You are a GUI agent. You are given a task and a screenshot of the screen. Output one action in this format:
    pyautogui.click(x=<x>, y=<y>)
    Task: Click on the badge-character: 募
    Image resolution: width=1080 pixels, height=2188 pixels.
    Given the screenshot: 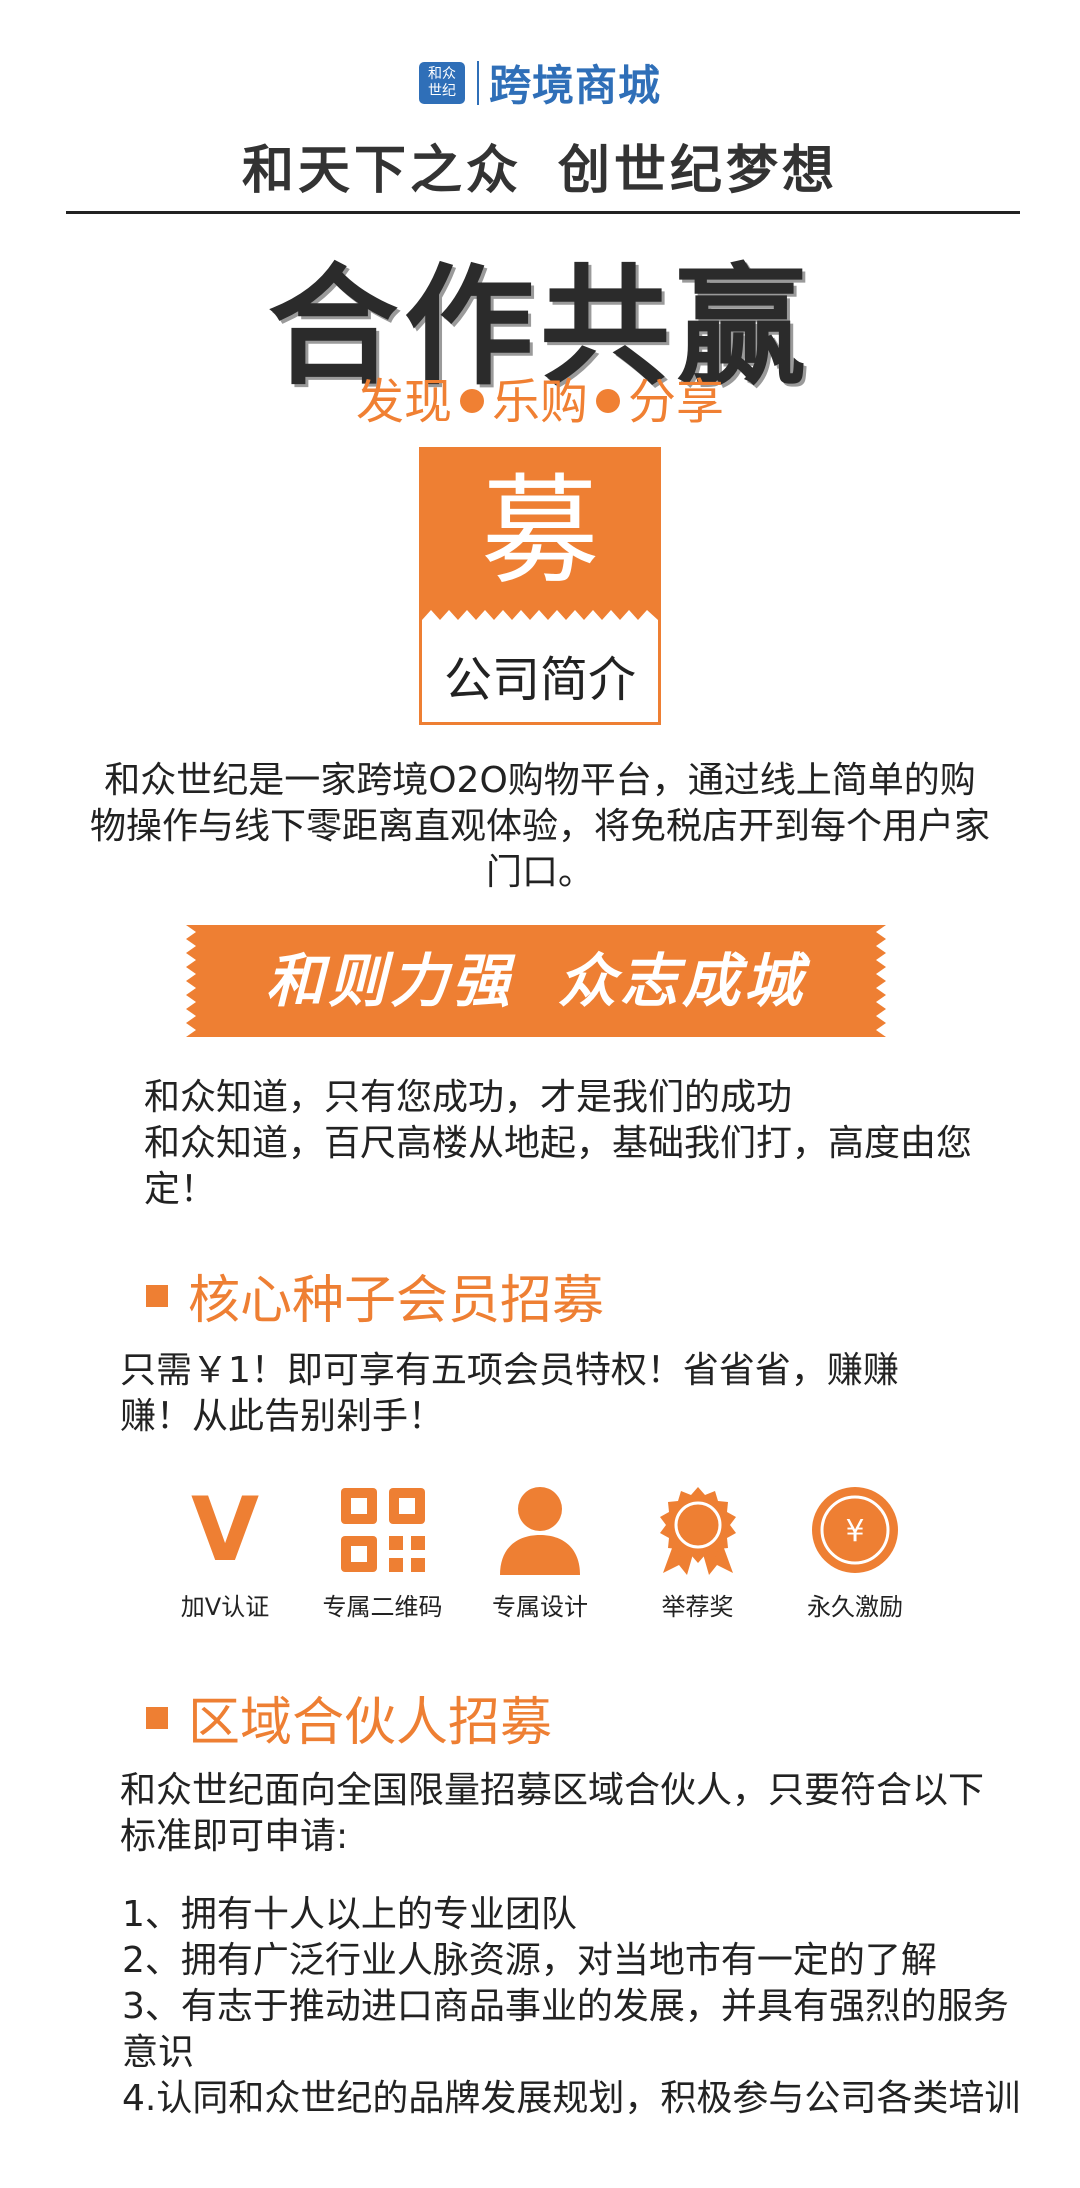 What is the action you would take?
    pyautogui.click(x=539, y=531)
    